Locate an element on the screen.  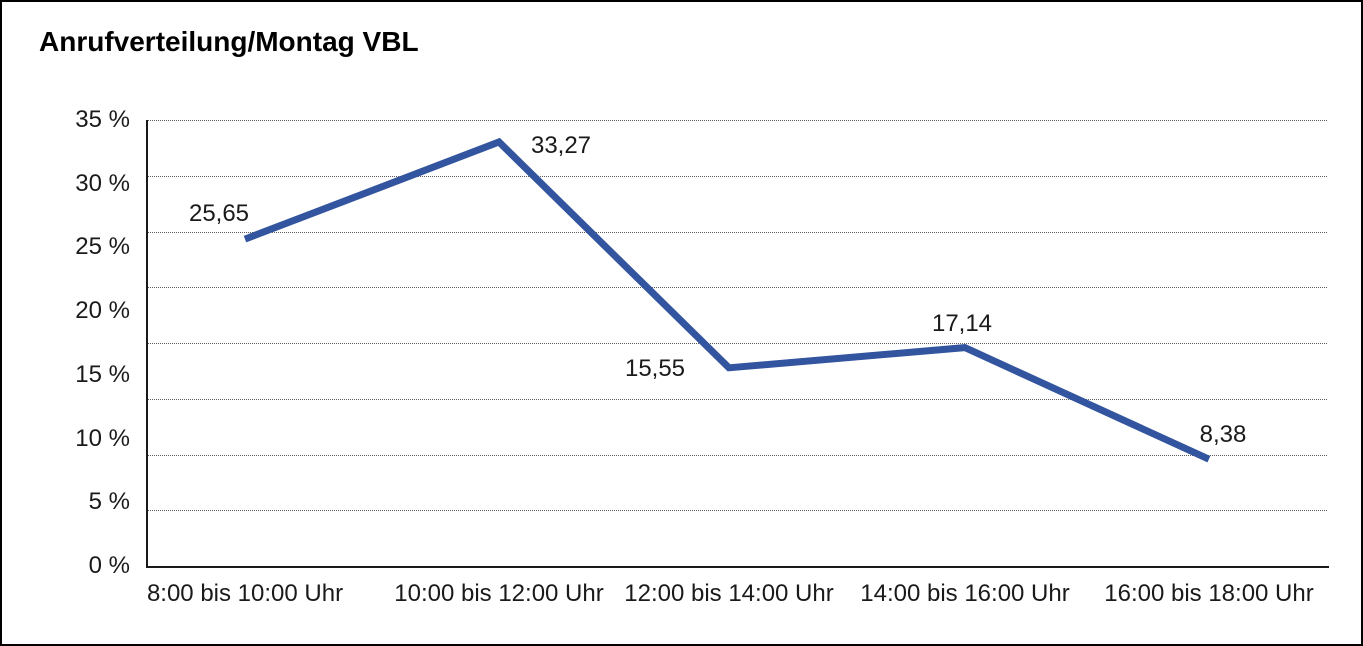
data-label: 15,55 is located at coordinates (655, 368).